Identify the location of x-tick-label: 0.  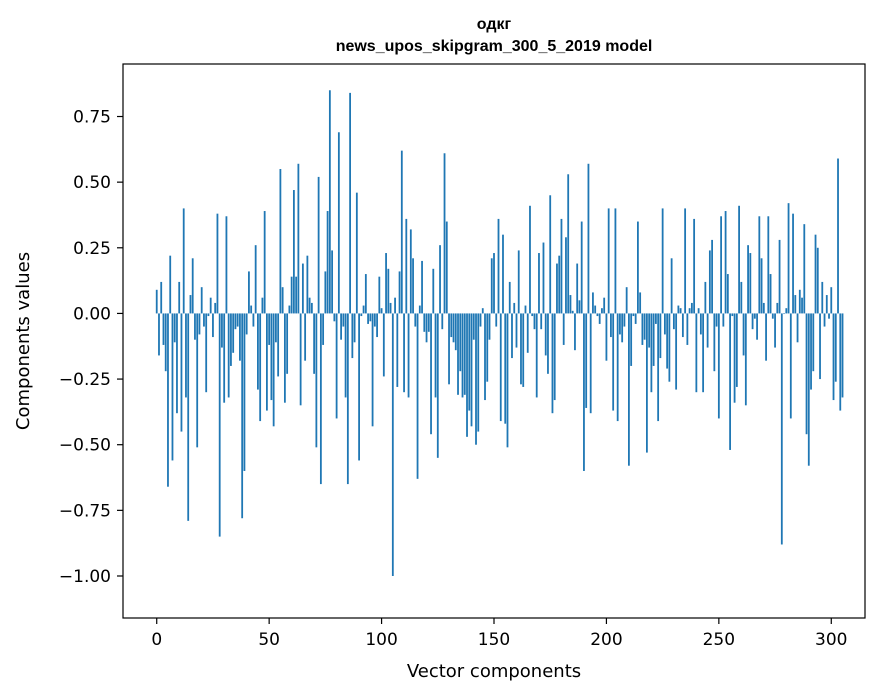
(156, 640).